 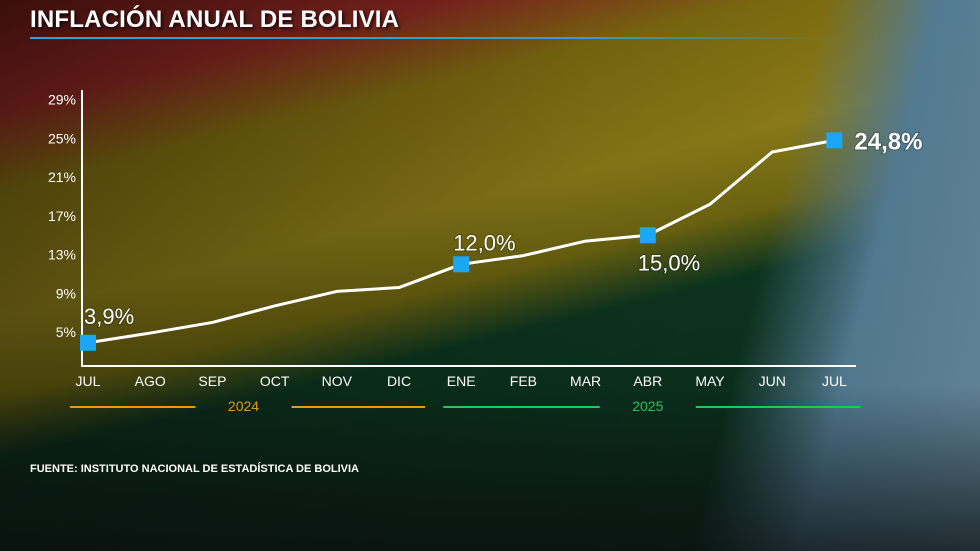 I want to click on x-tick-label: DIC, so click(x=399, y=381).